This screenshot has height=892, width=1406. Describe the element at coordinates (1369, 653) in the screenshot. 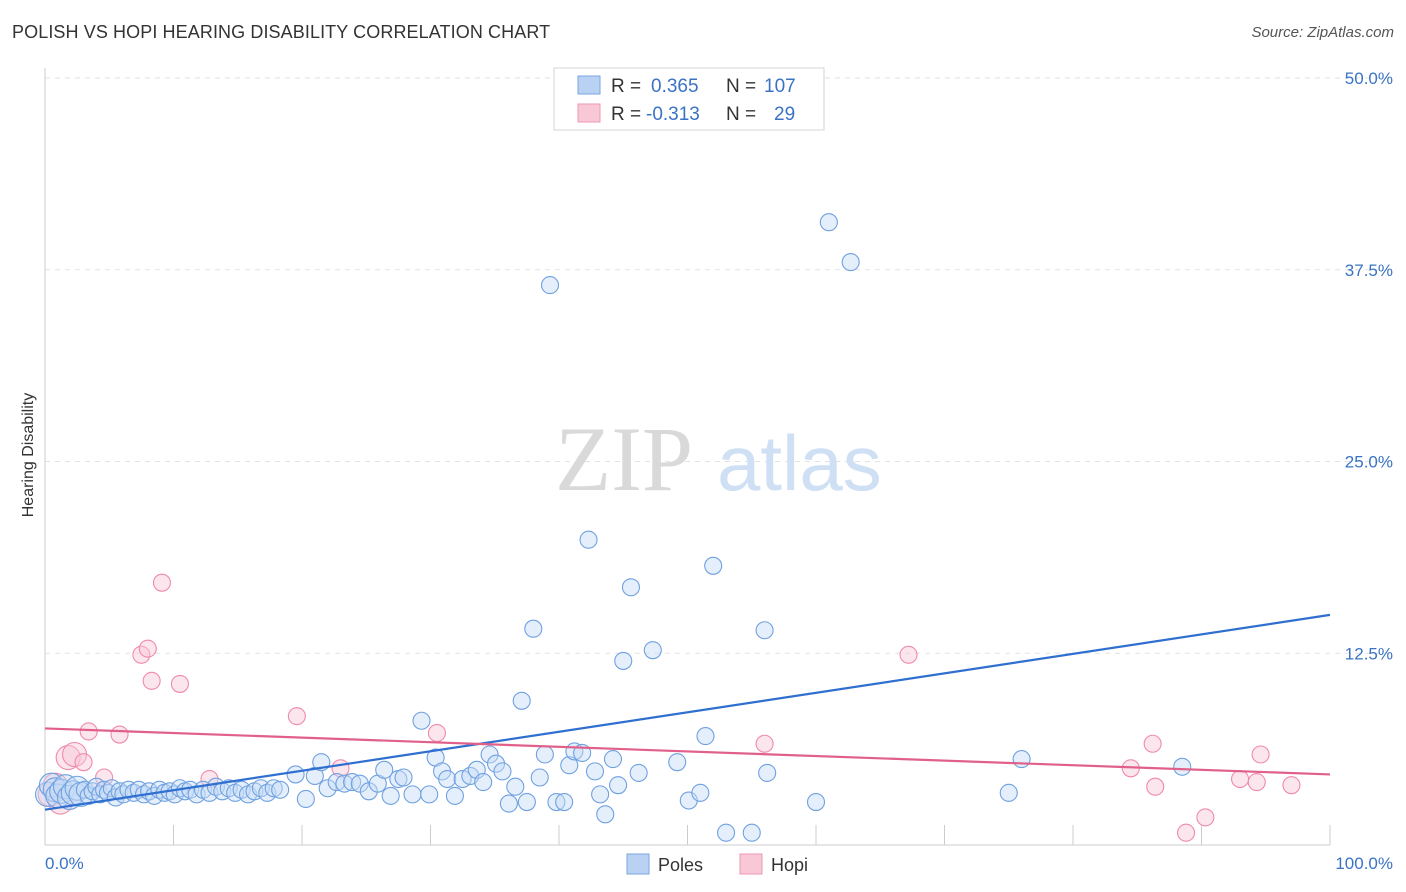

I see `y-tick-label-0: 12.5%` at that location.